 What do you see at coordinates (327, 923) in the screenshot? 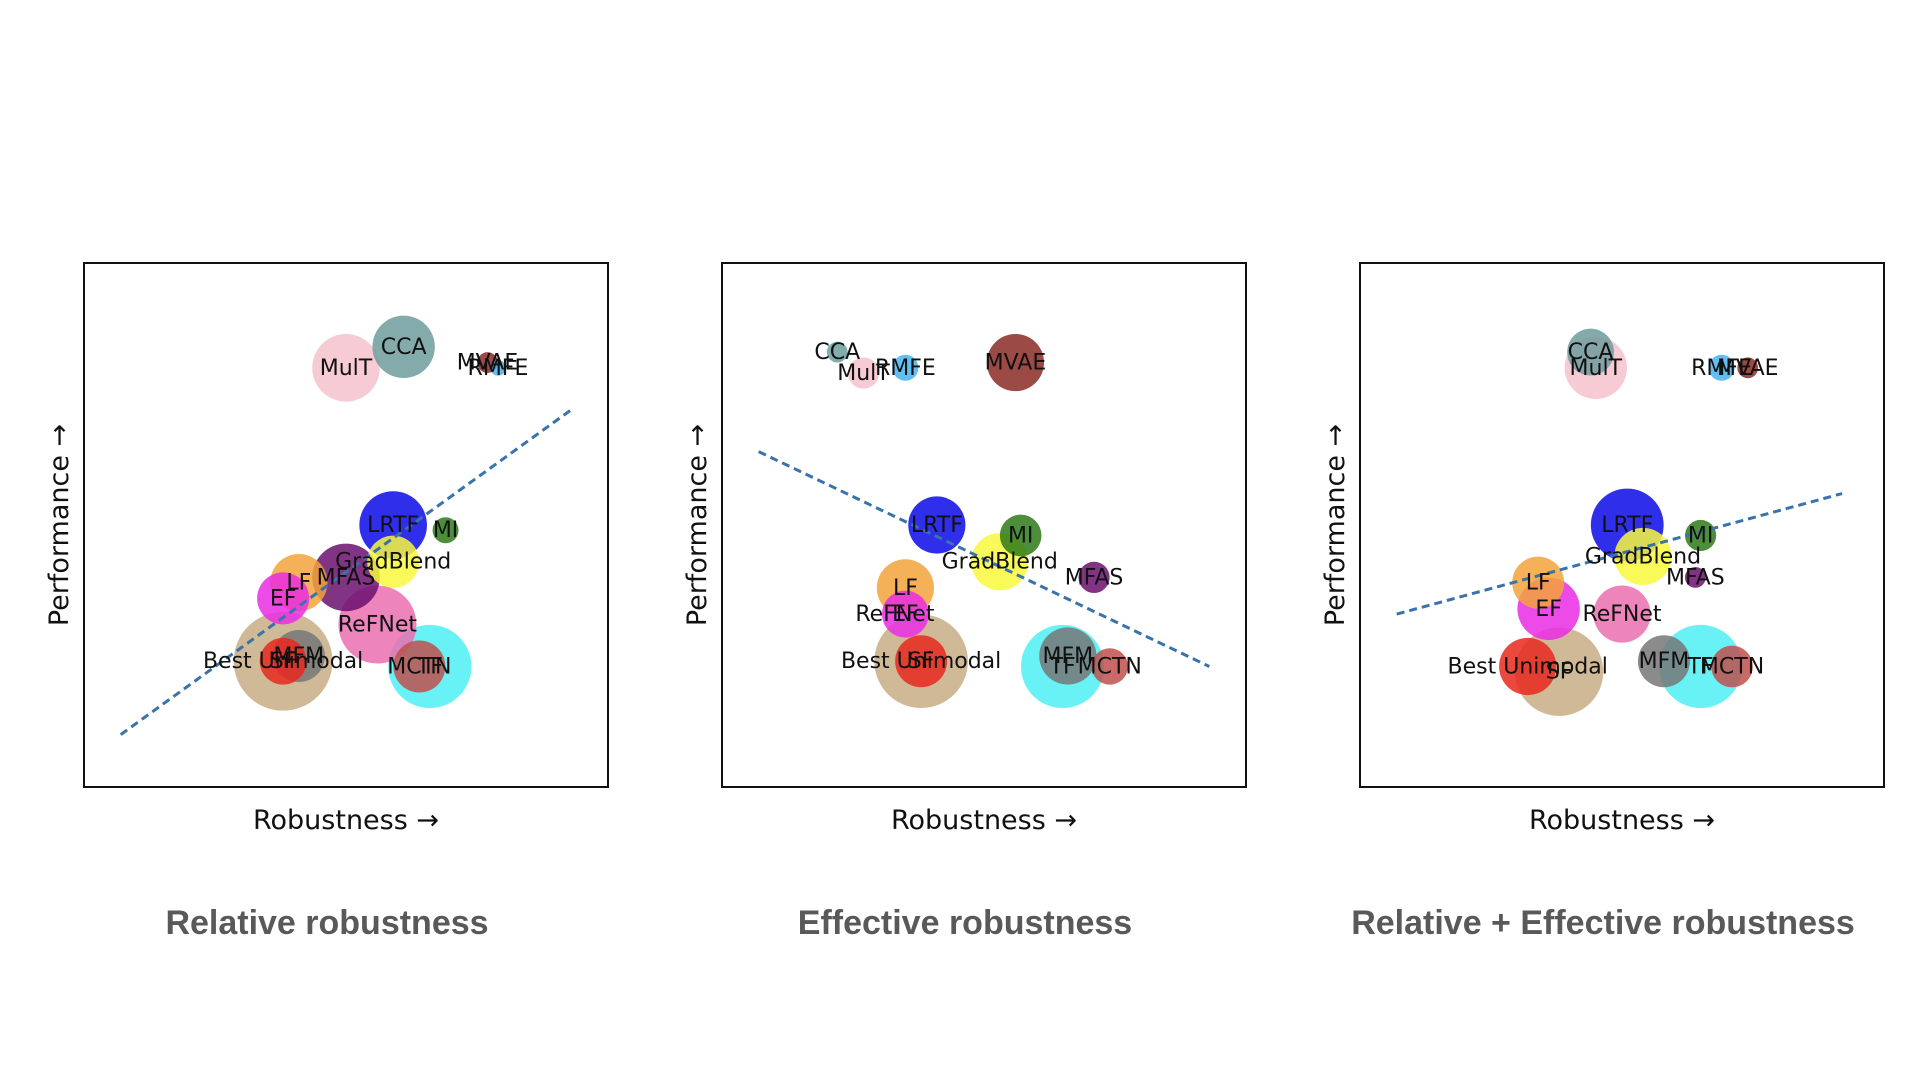
I see `caption-relative: Relative robustness` at bounding box center [327, 923].